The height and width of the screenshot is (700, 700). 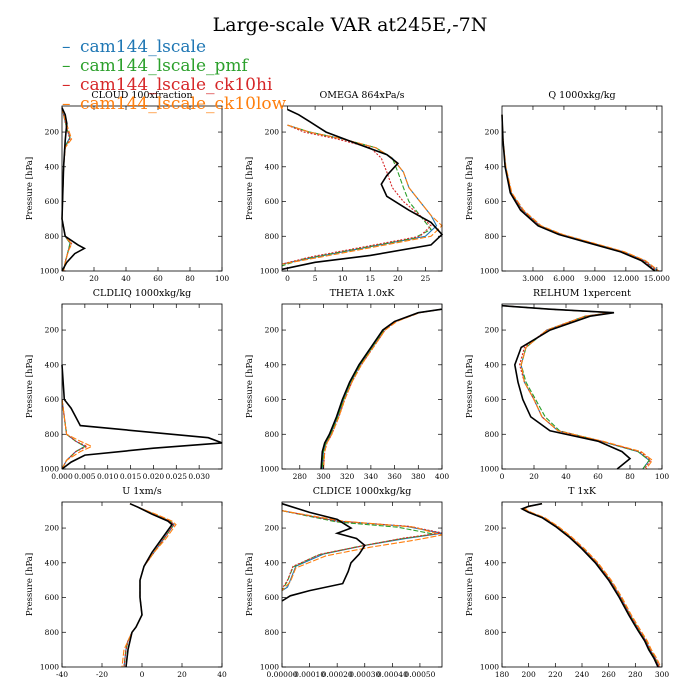 What do you see at coordinates (662, 476) in the screenshot?
I see `x-tick-label: 100` at bounding box center [662, 476].